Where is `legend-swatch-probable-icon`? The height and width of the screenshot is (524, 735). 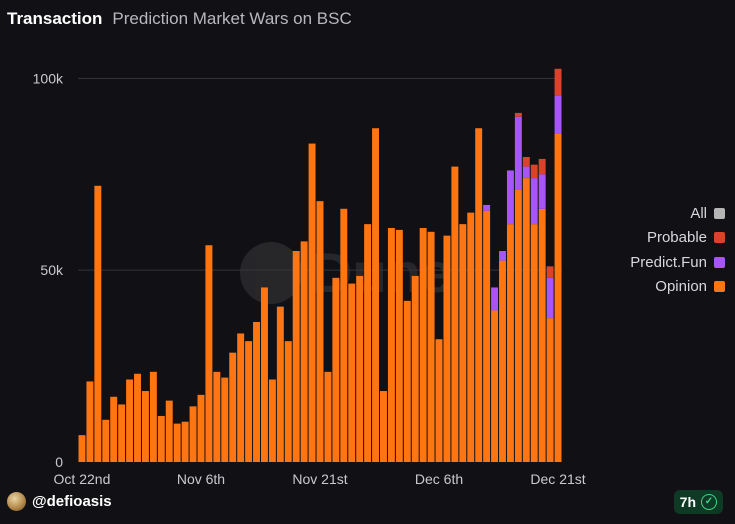 legend-swatch-probable-icon is located at coordinates (719, 238).